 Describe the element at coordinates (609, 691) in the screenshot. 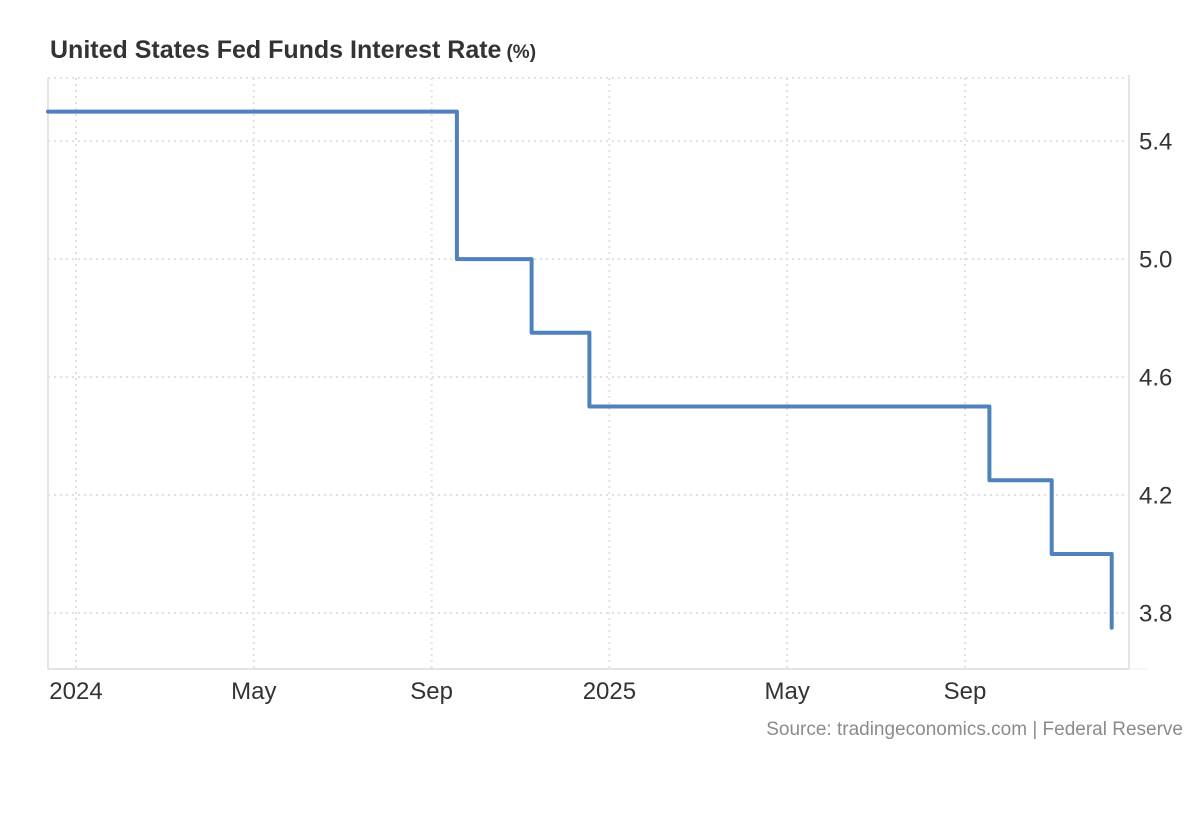

I see `x-axis-tick-label: 2025` at that location.